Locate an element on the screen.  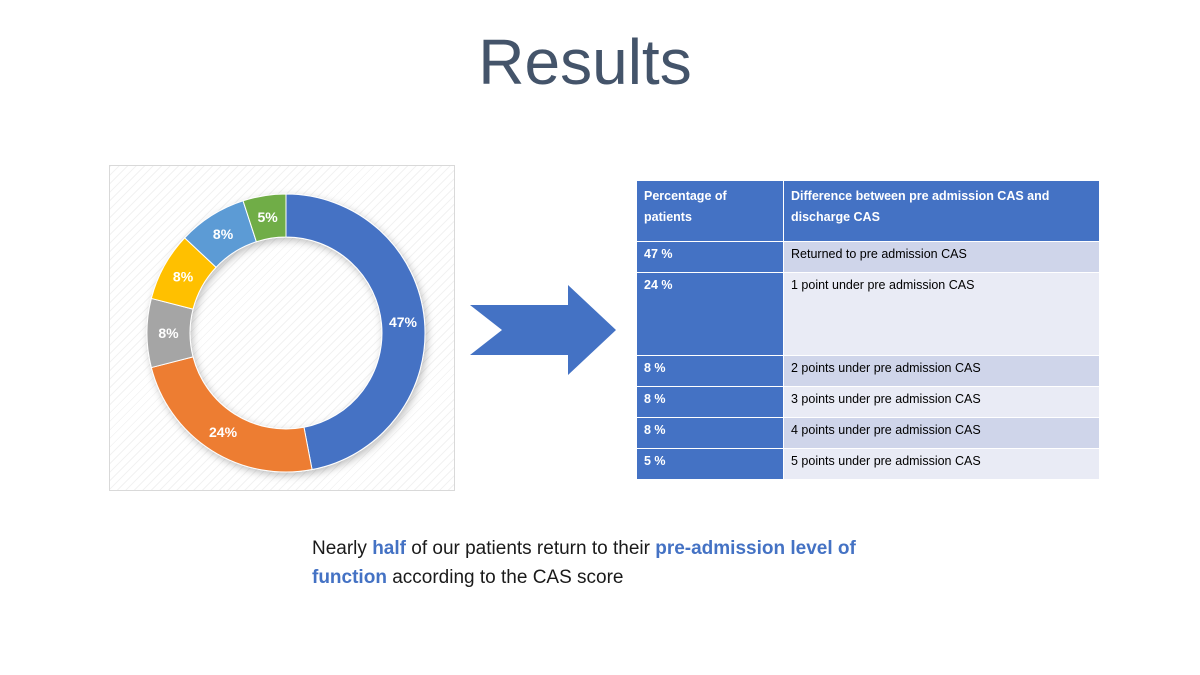
doughnut-chart-svg: 47% 24% 8% 8% 8% 5% is located at coordinates (286, 333).